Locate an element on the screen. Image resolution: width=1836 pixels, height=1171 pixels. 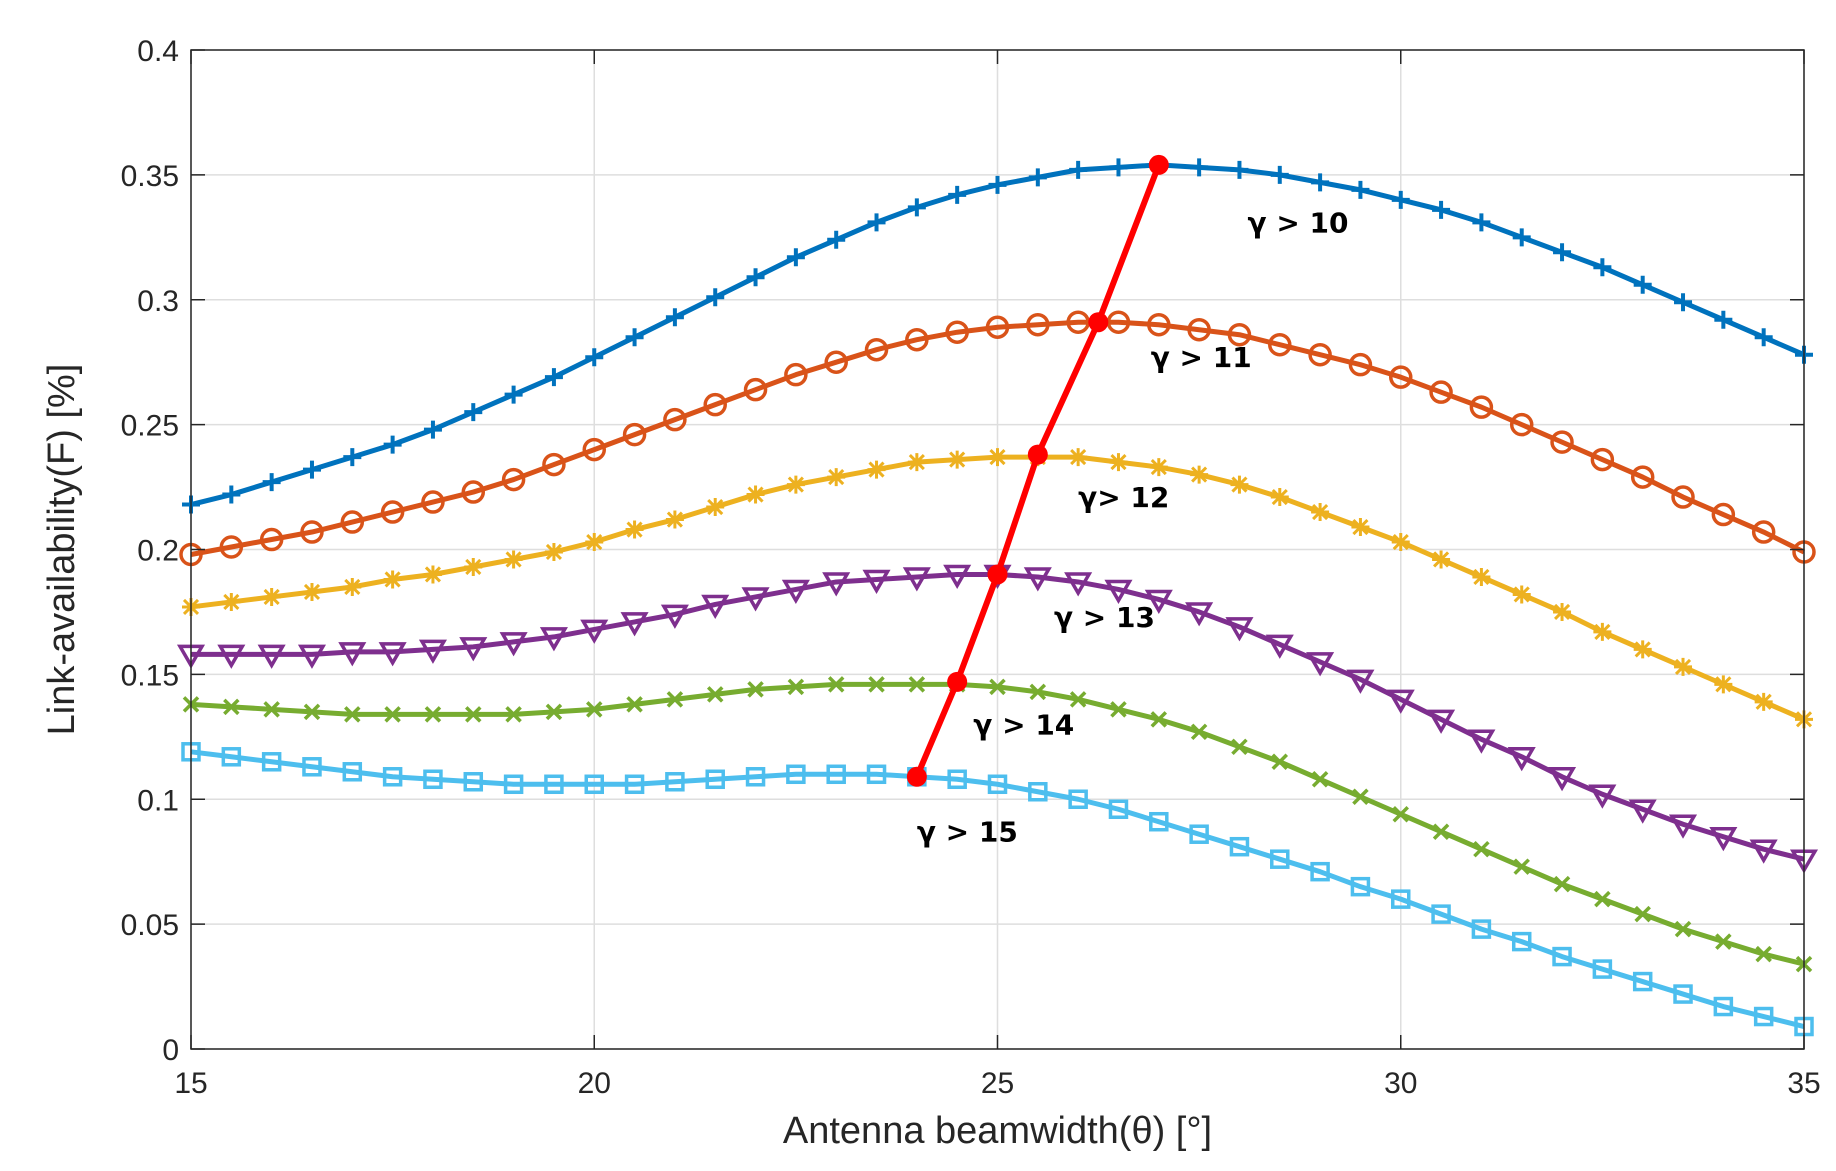
peak-point is located at coordinates (916, 776).